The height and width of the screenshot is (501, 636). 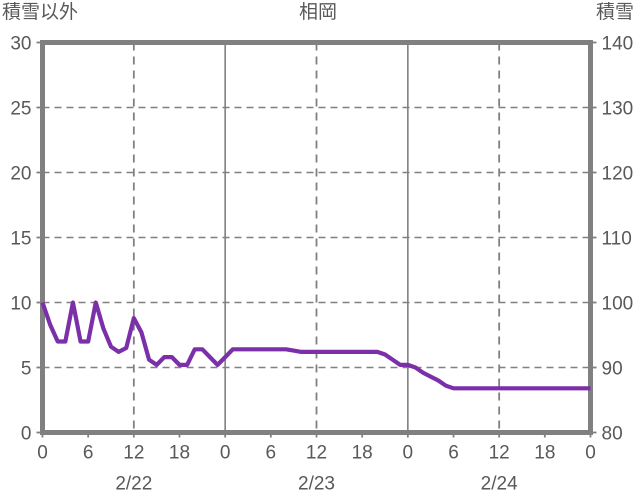 What do you see at coordinates (26, 434) in the screenshot?
I see `left-tick-label: 0` at bounding box center [26, 434].